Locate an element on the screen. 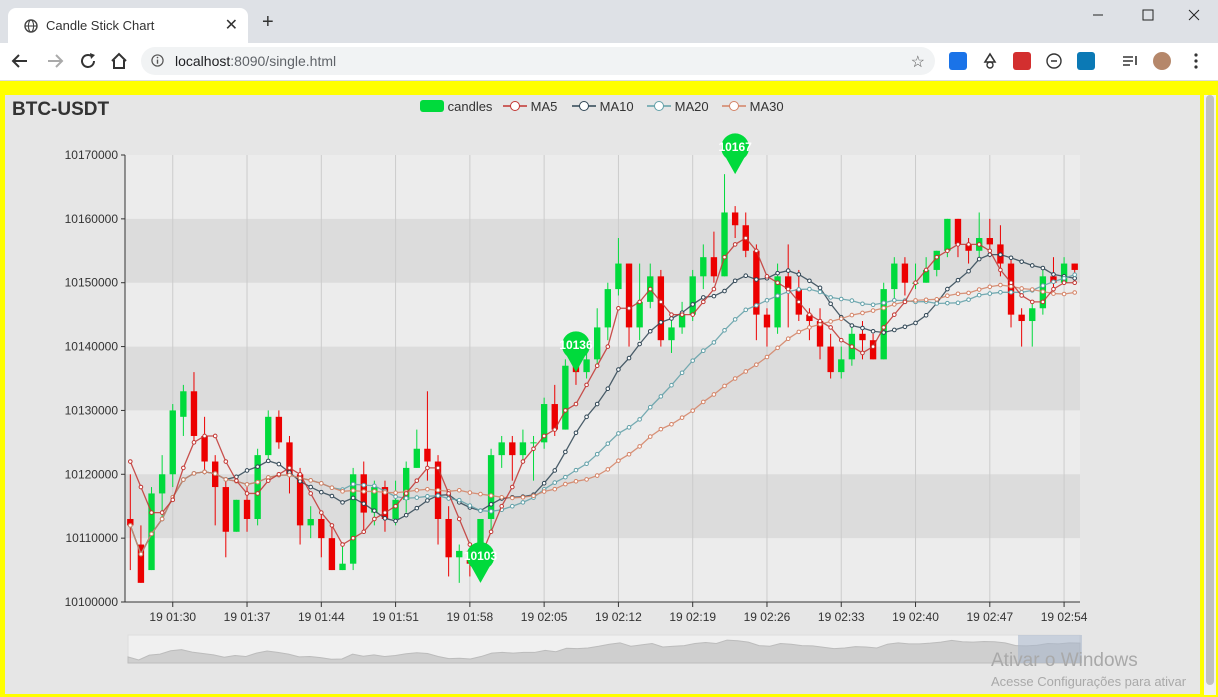 The image size is (1218, 697). menu-dots-icon is located at coordinates (1196, 61).